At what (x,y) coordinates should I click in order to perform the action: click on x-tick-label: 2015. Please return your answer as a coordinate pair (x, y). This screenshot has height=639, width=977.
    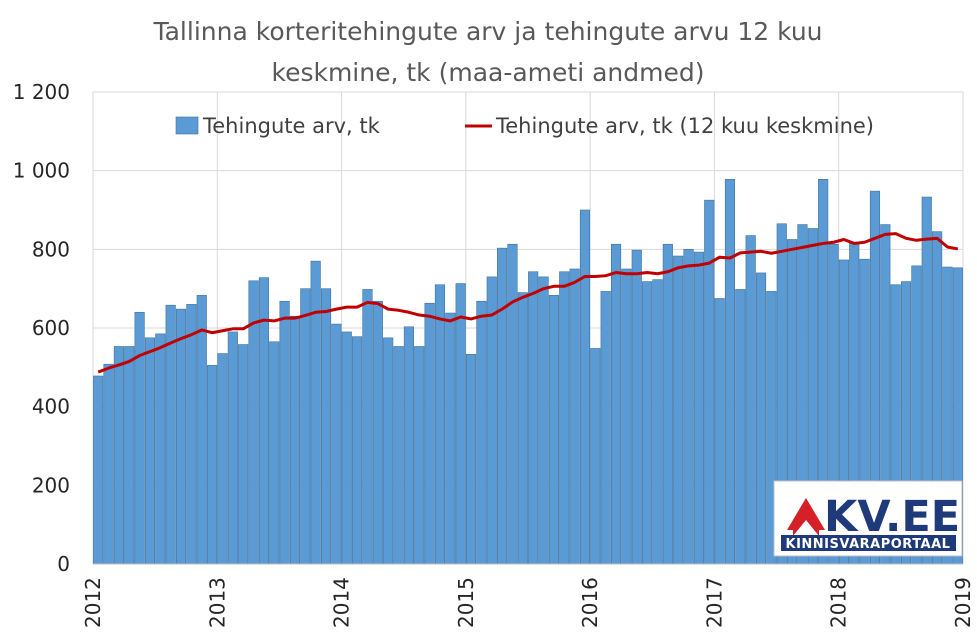
    Looking at the image, I should click on (466, 602).